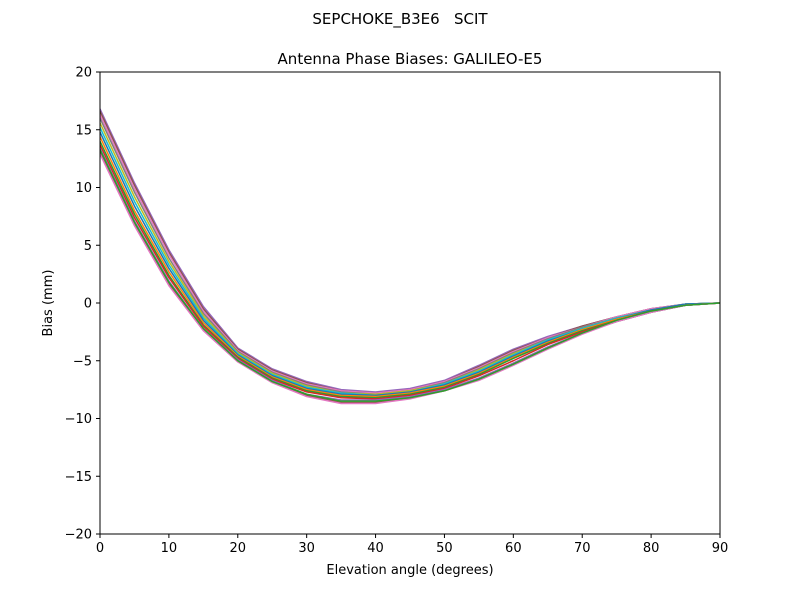  What do you see at coordinates (48, 303) in the screenshot?
I see `y-axis-label: Bias (mm)` at bounding box center [48, 303].